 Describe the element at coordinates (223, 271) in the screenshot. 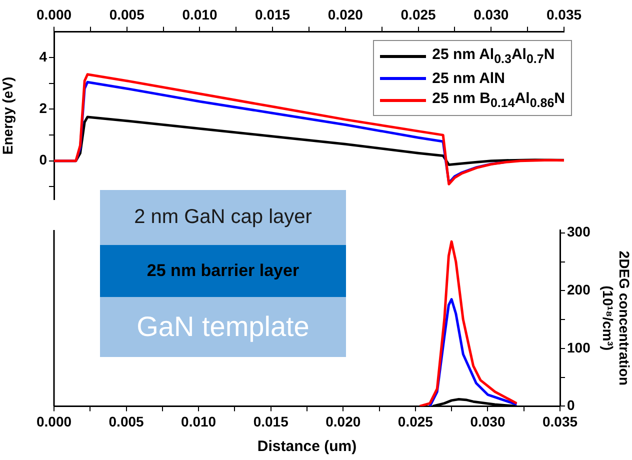

I see `annotation: 25 nm barrier layer` at that location.